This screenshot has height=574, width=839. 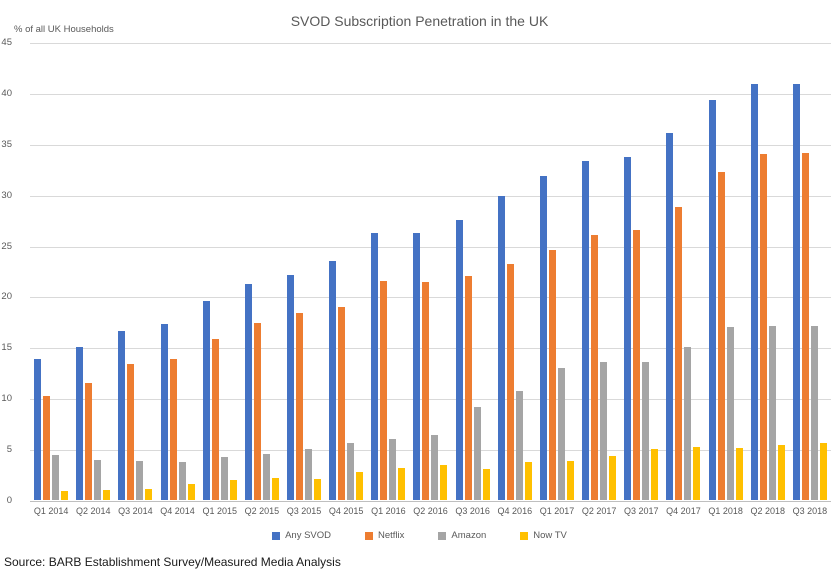 I want to click on y-axis-title: % of all UK Households, so click(x=64, y=29).